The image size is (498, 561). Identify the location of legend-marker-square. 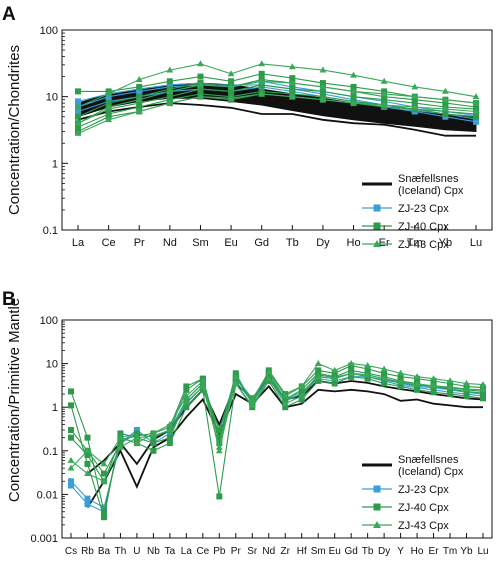
(377, 226).